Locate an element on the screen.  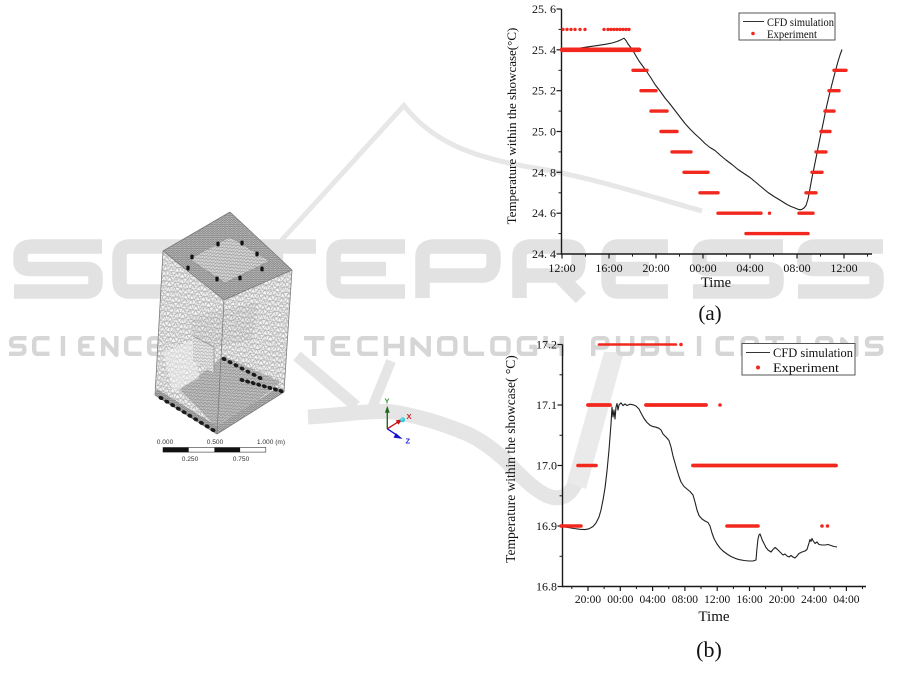
svg-text:Temperature within the showcas: Temperature within the showcase( °C) is located at coordinates (510, 459).